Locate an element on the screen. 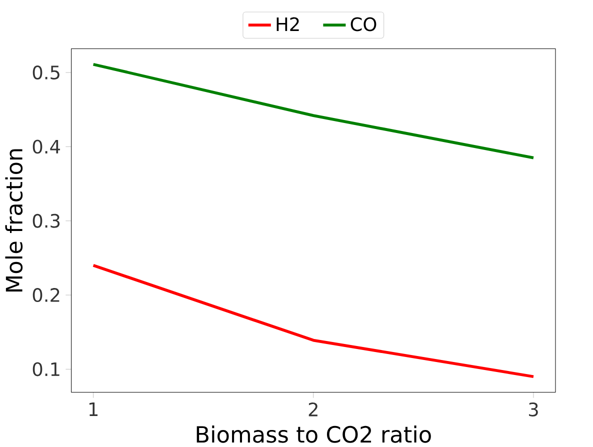 This screenshot has width=593, height=447. y-tick-label: 0.2 is located at coordinates (46, 295).